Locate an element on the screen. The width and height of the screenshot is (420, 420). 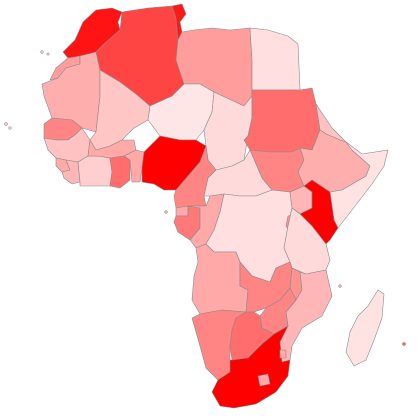
country-equatorial-guinea is located at coordinates (182, 211).